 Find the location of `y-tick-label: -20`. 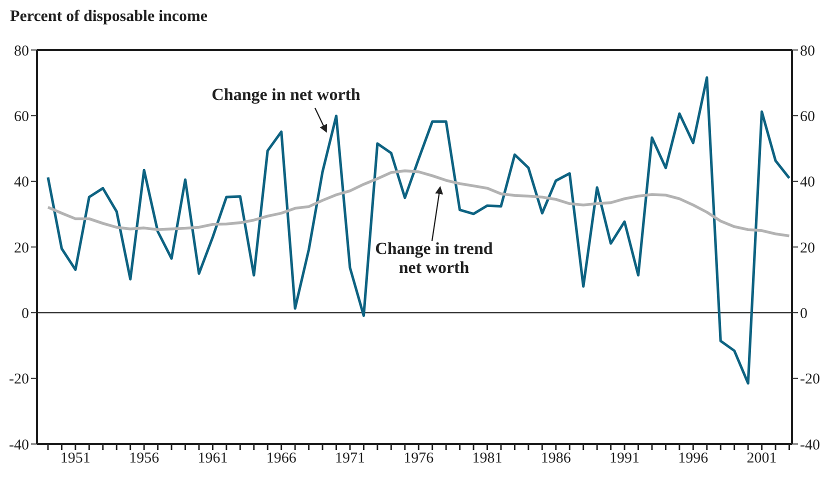

y-tick-label: -20 is located at coordinates (19, 380).